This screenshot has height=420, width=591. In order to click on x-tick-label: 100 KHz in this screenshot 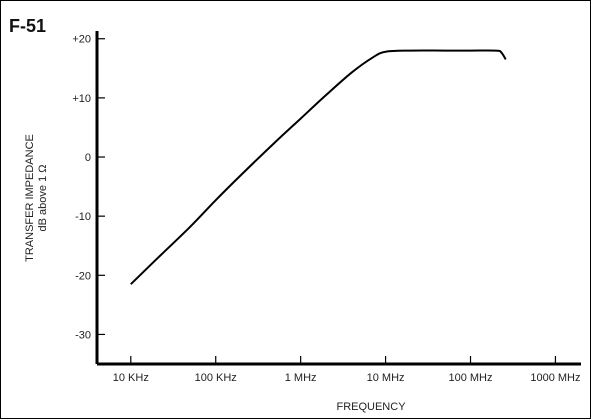, I will do `click(216, 378)`.